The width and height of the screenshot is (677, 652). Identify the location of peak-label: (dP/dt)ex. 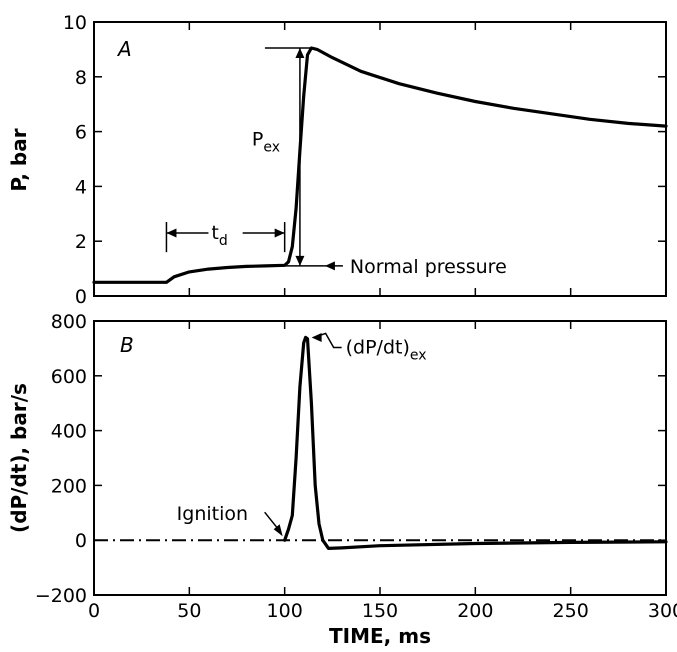
(386, 349).